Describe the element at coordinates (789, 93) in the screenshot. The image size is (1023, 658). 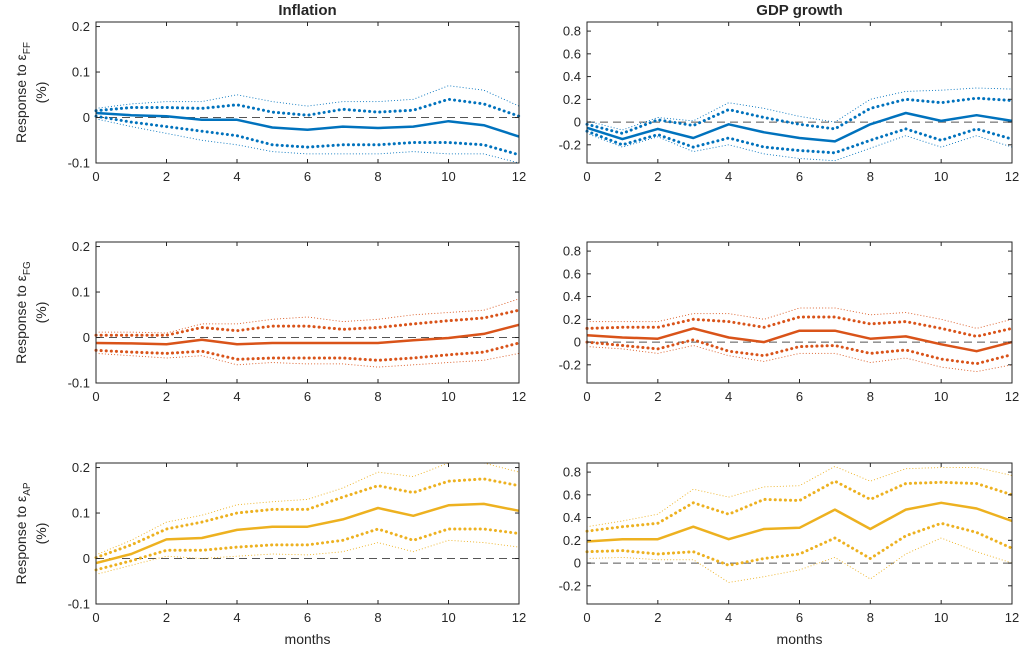
I see `panel-1: 0 2 4 6 8 10 12 -0.2 0 0.2 0.4 0.6 0.8 GDP growth` at that location.